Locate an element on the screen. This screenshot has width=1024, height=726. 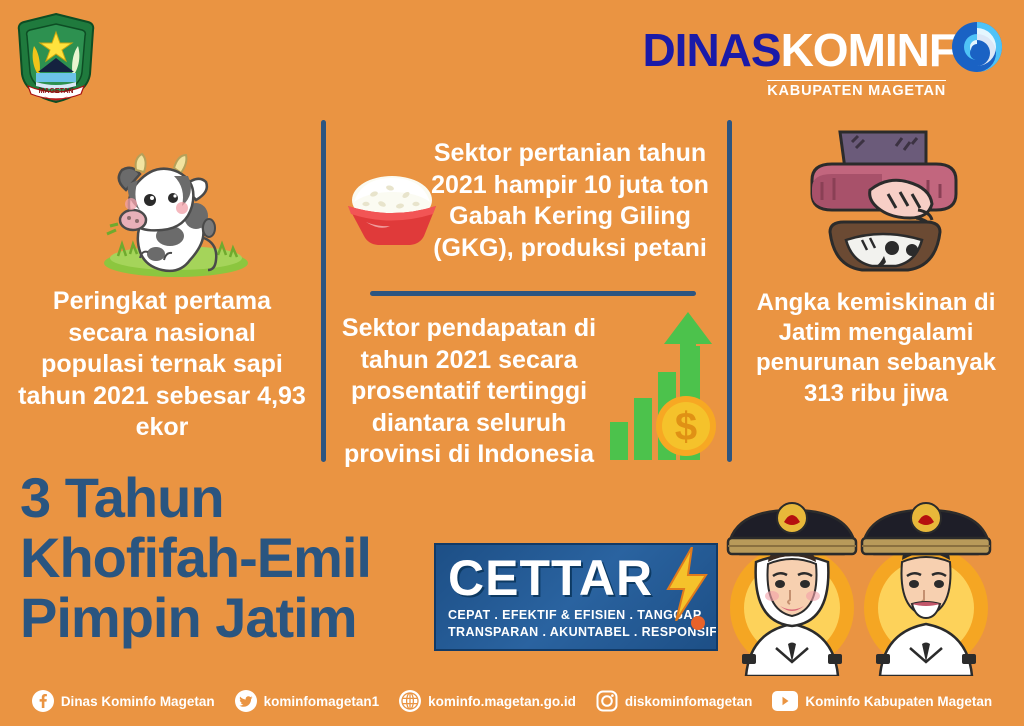
social-item-youtube: Kominfo Kabupaten Magetan is located at coordinates (882, 701).